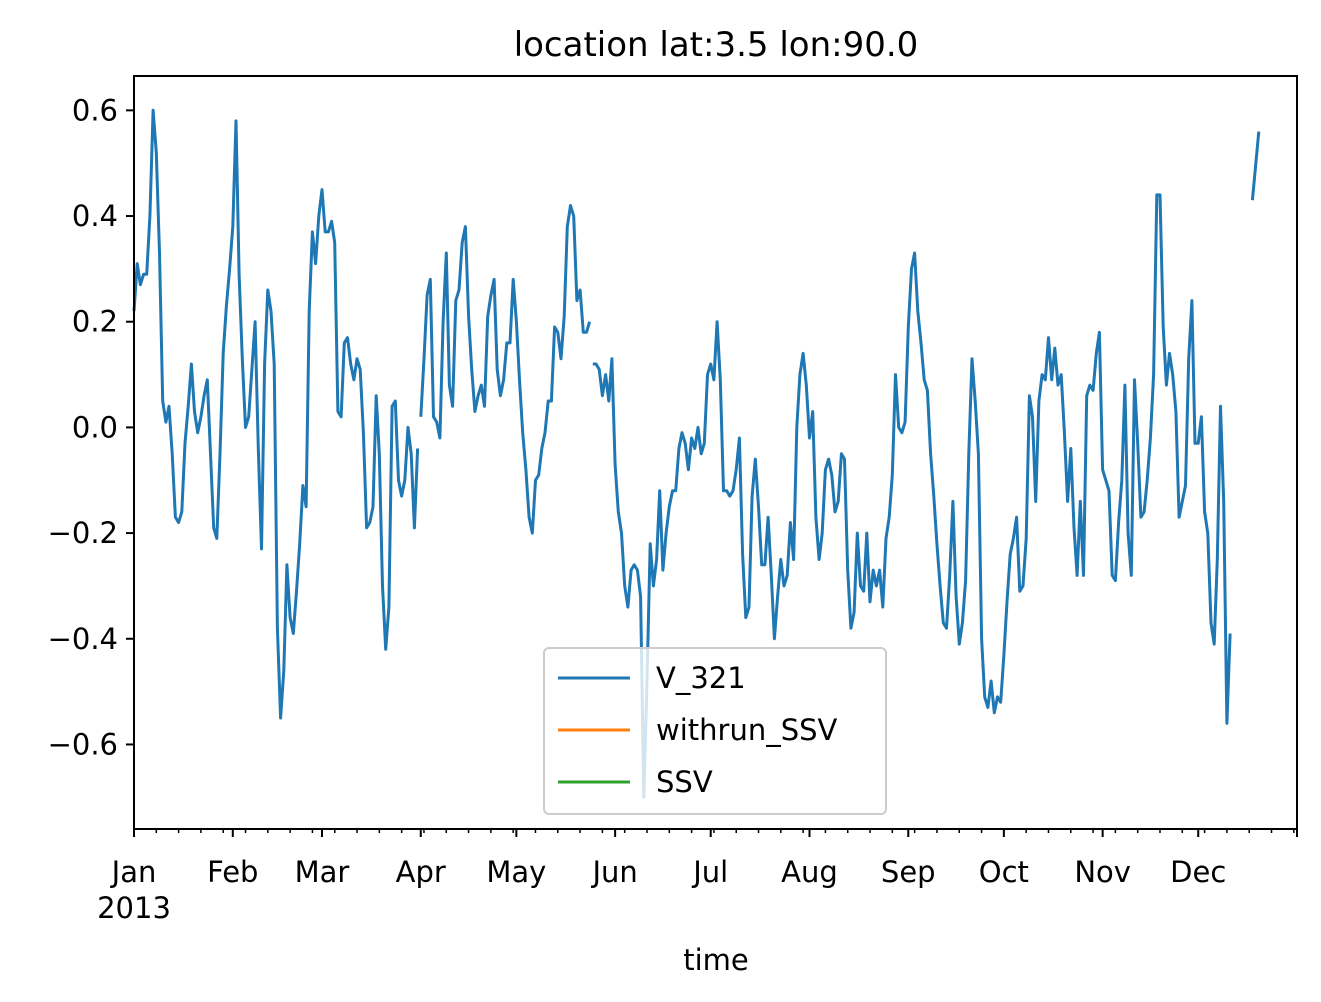 This screenshot has width=1321, height=1002. What do you see at coordinates (701, 678) in the screenshot?
I see `legend-label: V_321` at bounding box center [701, 678].